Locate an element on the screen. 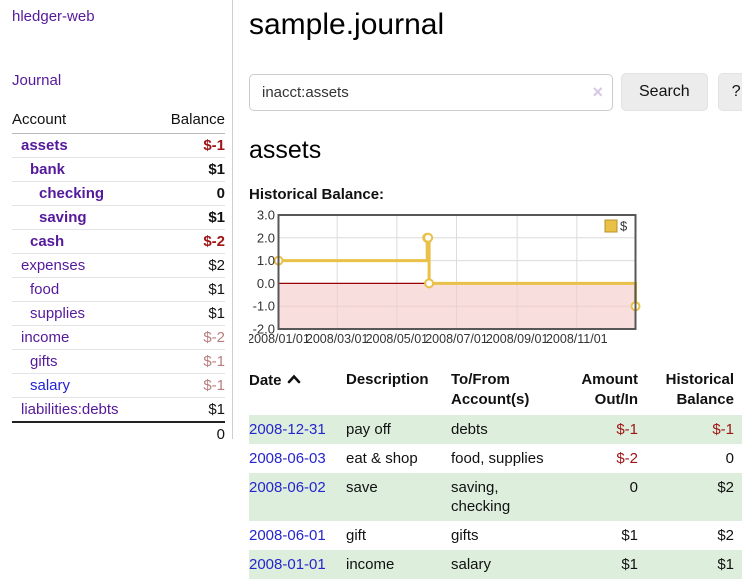  tx-date-link: 2008-06-02 is located at coordinates (287, 487).